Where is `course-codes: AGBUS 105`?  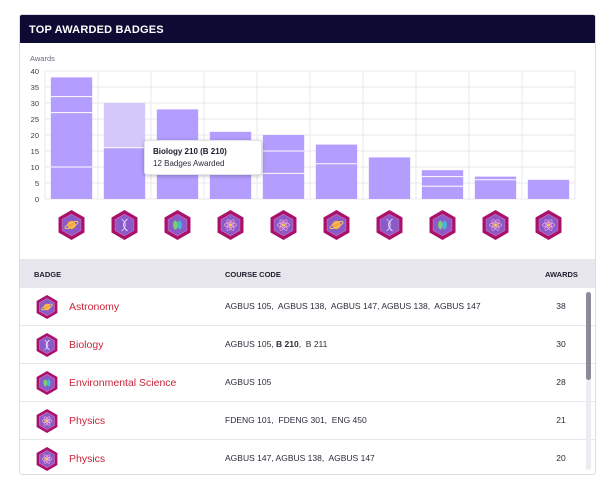
course-codes: AGBUS 105 is located at coordinates (248, 382).